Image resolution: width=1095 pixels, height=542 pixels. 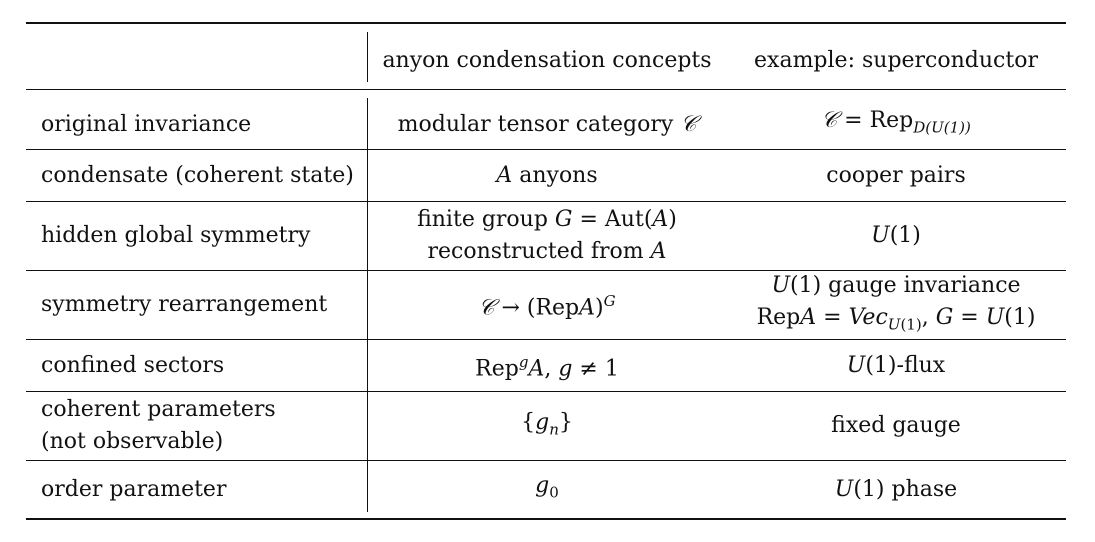 What do you see at coordinates (896, 489) in the screenshot?
I see `row-example: U(1) phase U(1) phase` at bounding box center [896, 489].